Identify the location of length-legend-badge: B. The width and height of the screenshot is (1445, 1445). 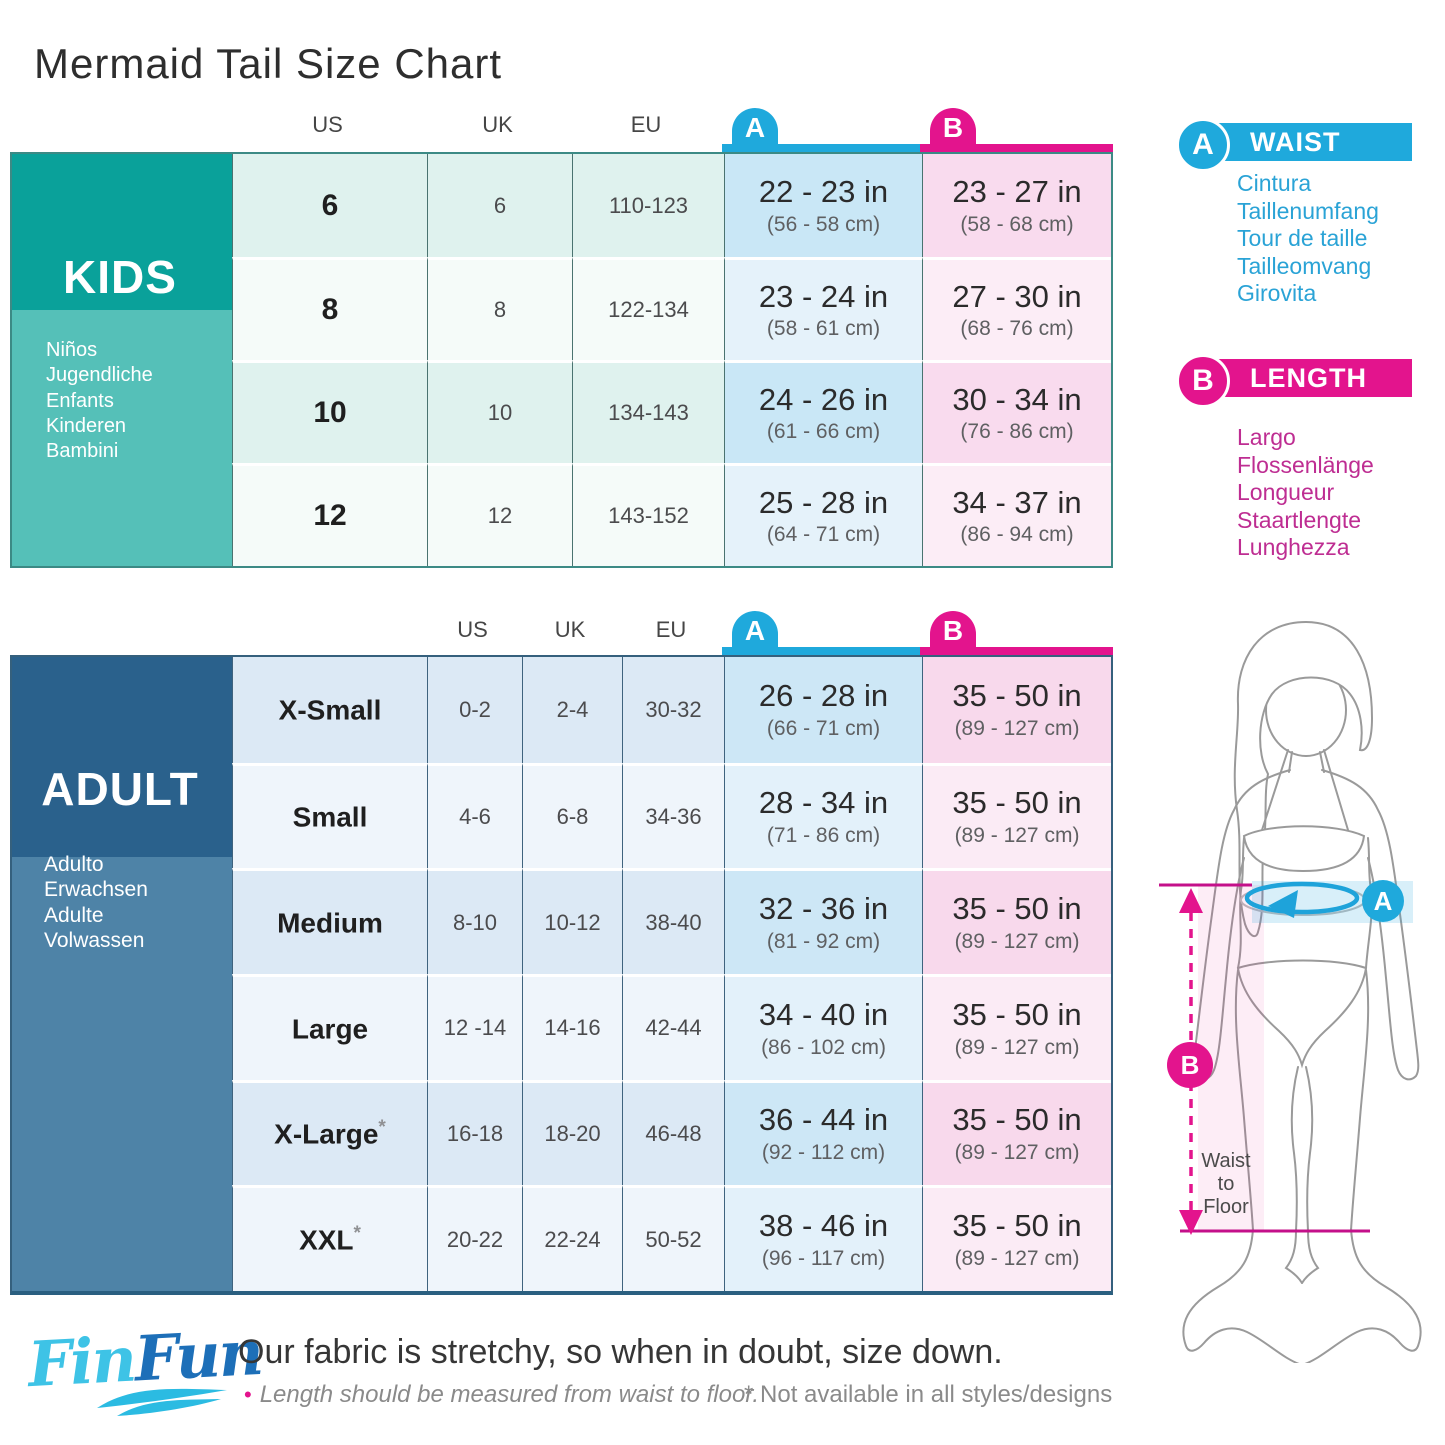
(1203, 381).